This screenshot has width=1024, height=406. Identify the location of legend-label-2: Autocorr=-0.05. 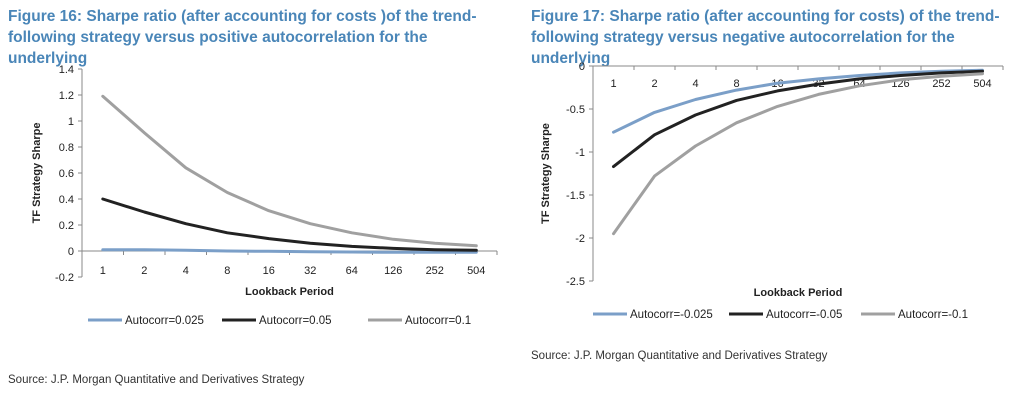
(804, 315).